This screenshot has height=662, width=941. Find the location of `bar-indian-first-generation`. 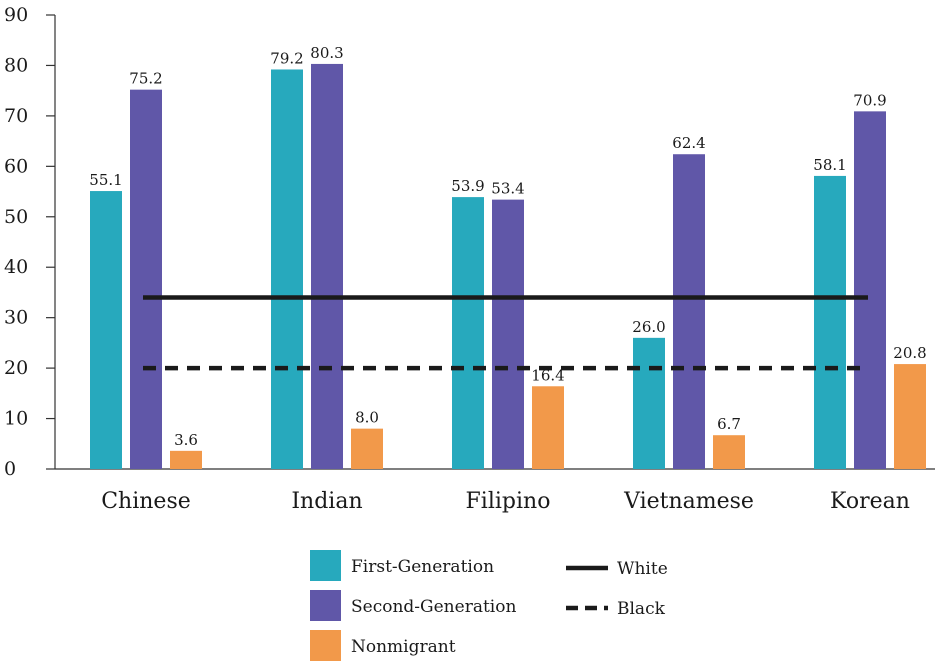

bar-indian-first-generation is located at coordinates (287, 269).